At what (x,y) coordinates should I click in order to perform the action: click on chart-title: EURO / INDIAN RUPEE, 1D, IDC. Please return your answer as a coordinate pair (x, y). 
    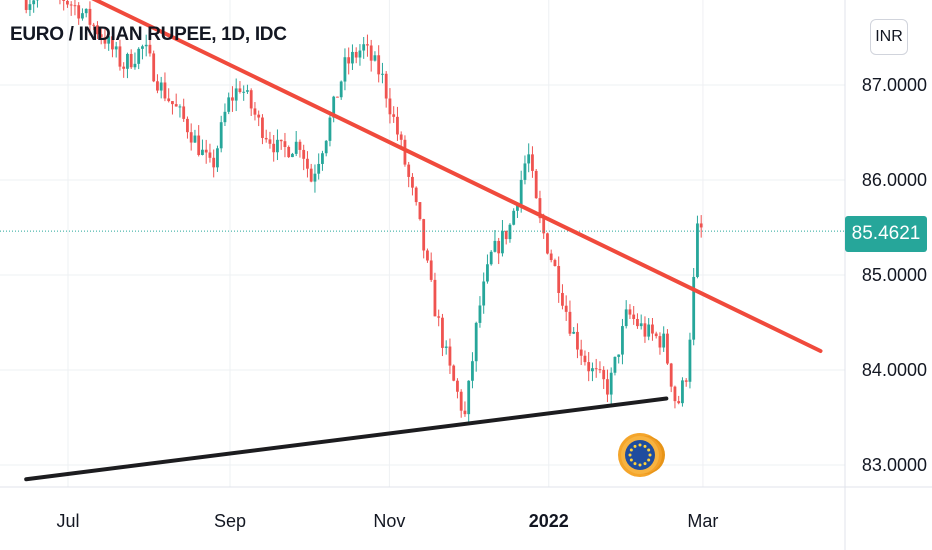
    Looking at the image, I should click on (148, 34).